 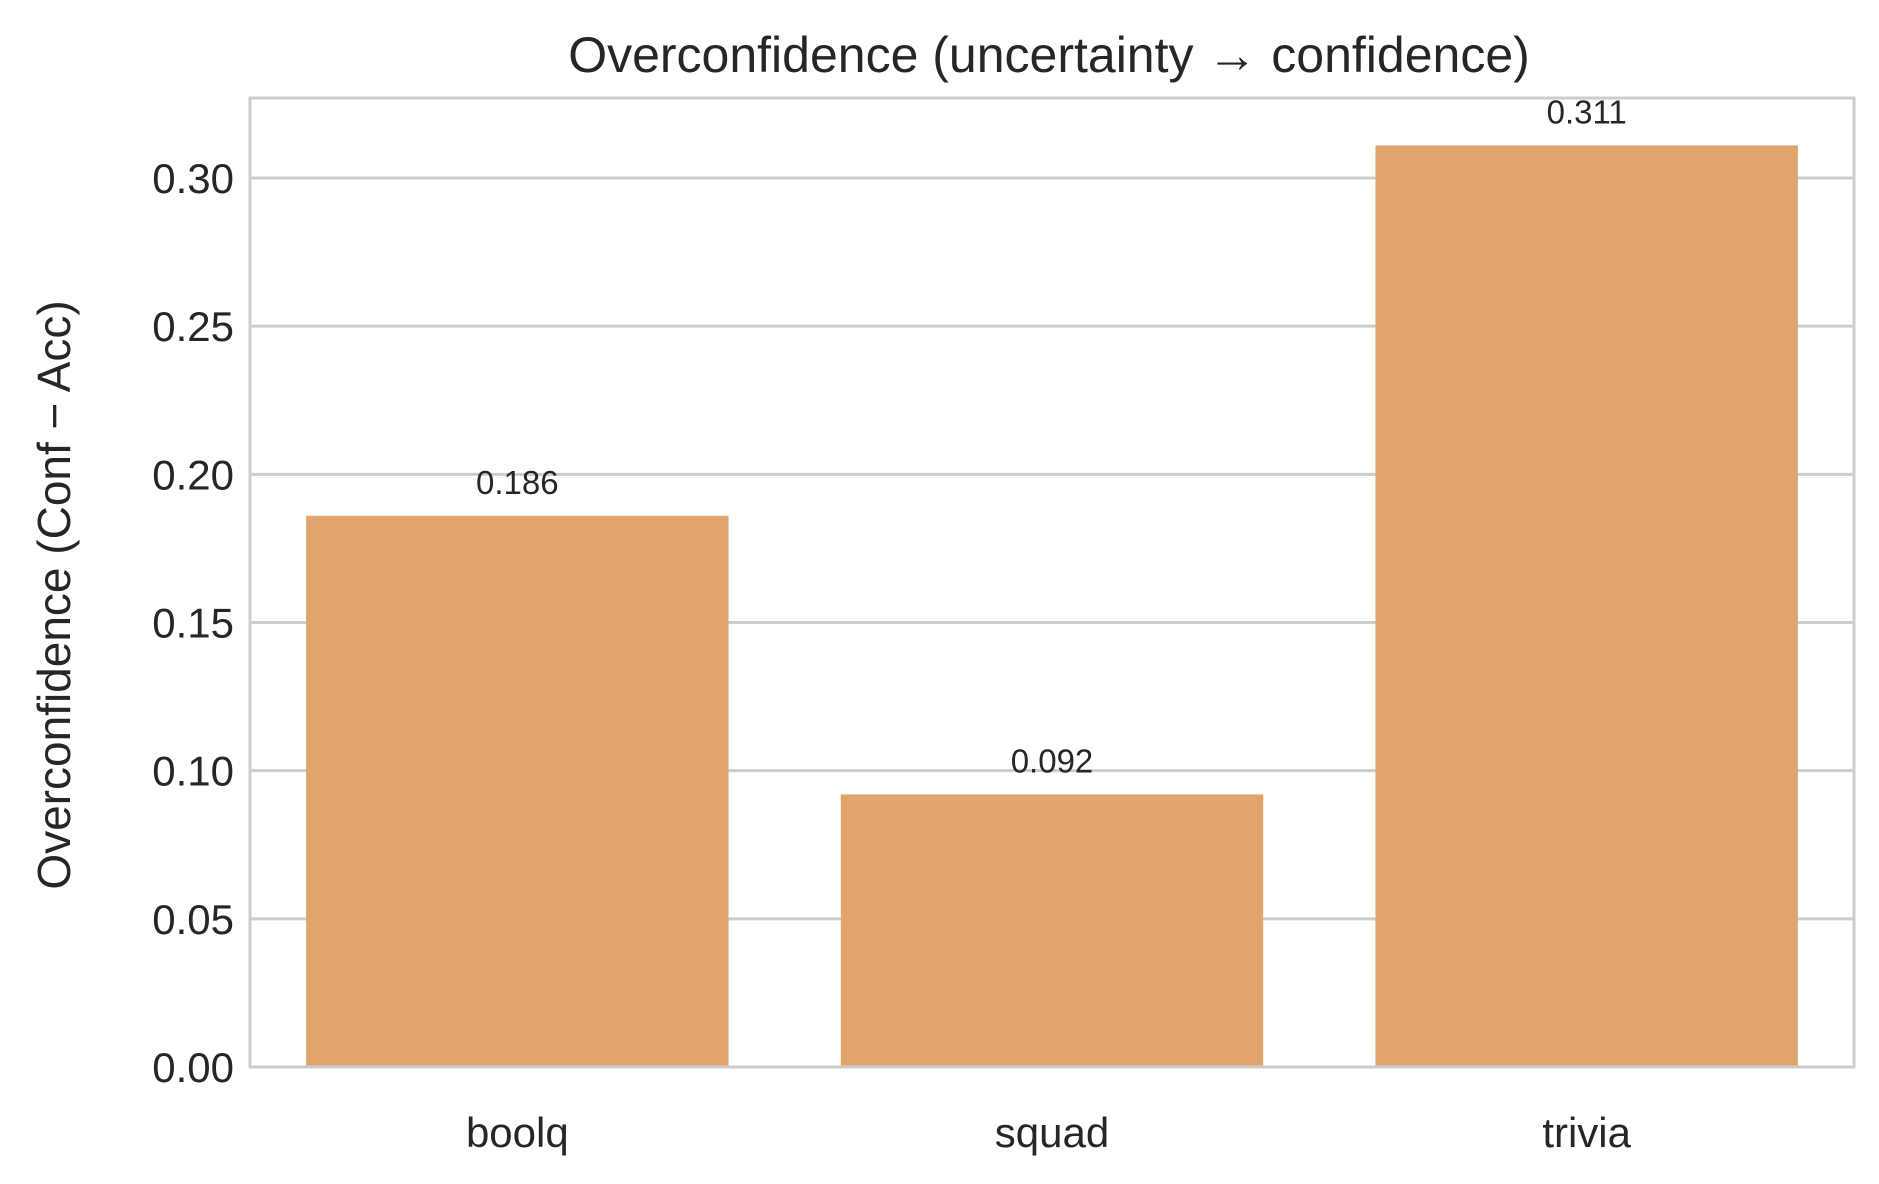 I want to click on y-axis-label: Overconfidence (Conf − Acc), so click(x=54, y=594).